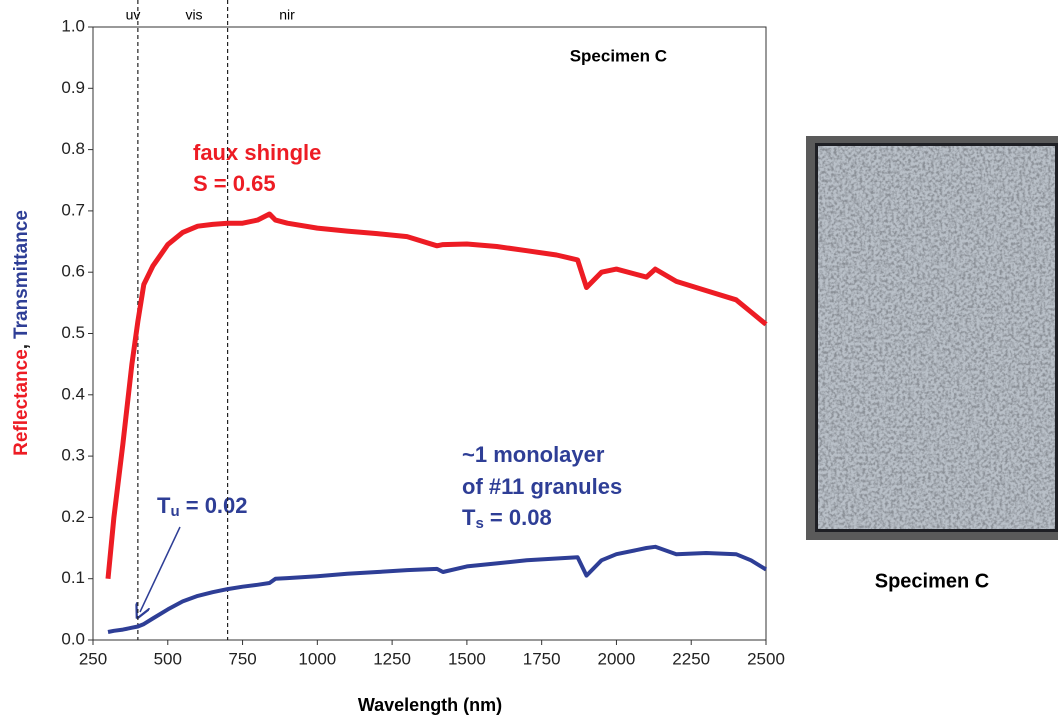 Image resolution: width=1064 pixels, height=728 pixels. What do you see at coordinates (73, 516) in the screenshot?
I see `y-tick-label: 0.2` at bounding box center [73, 516].